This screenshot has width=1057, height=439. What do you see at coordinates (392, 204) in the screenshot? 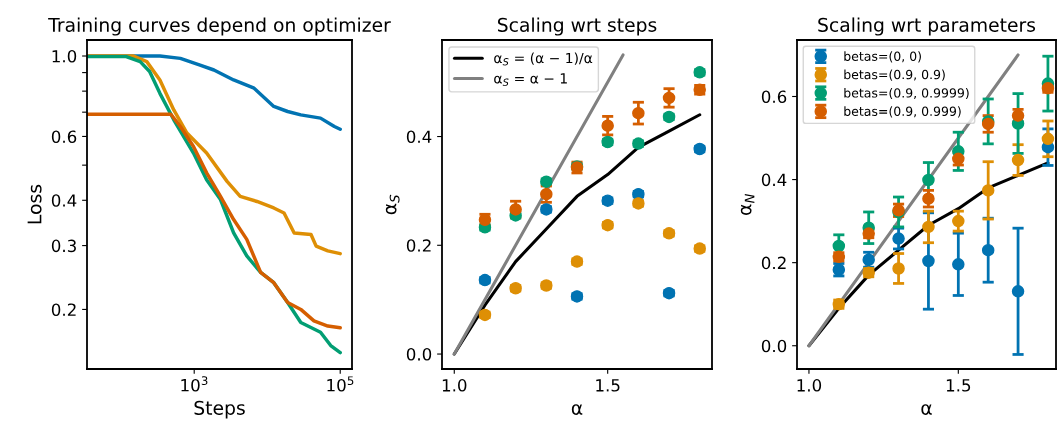
I see `y-axis-title: α$_{S}$` at bounding box center [392, 204].